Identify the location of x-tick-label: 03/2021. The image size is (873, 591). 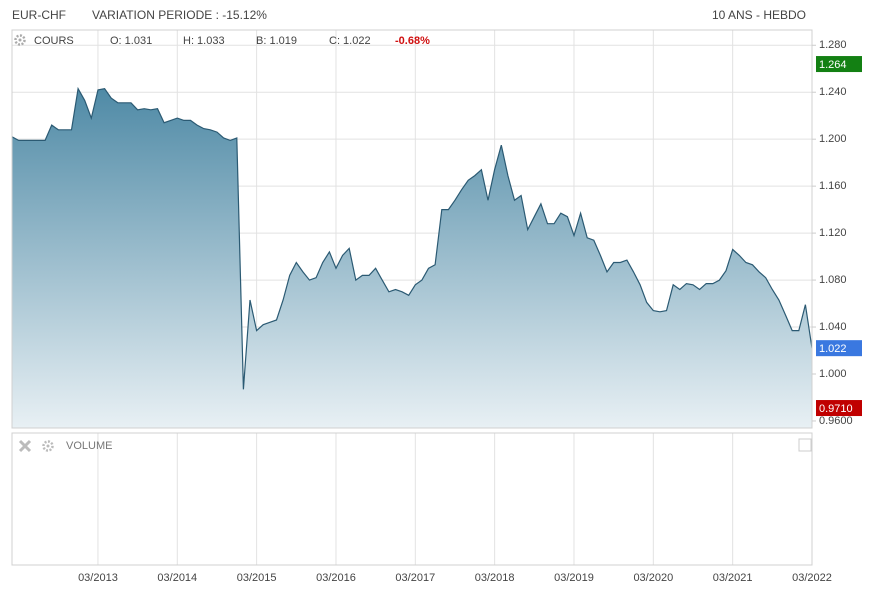
(733, 578).